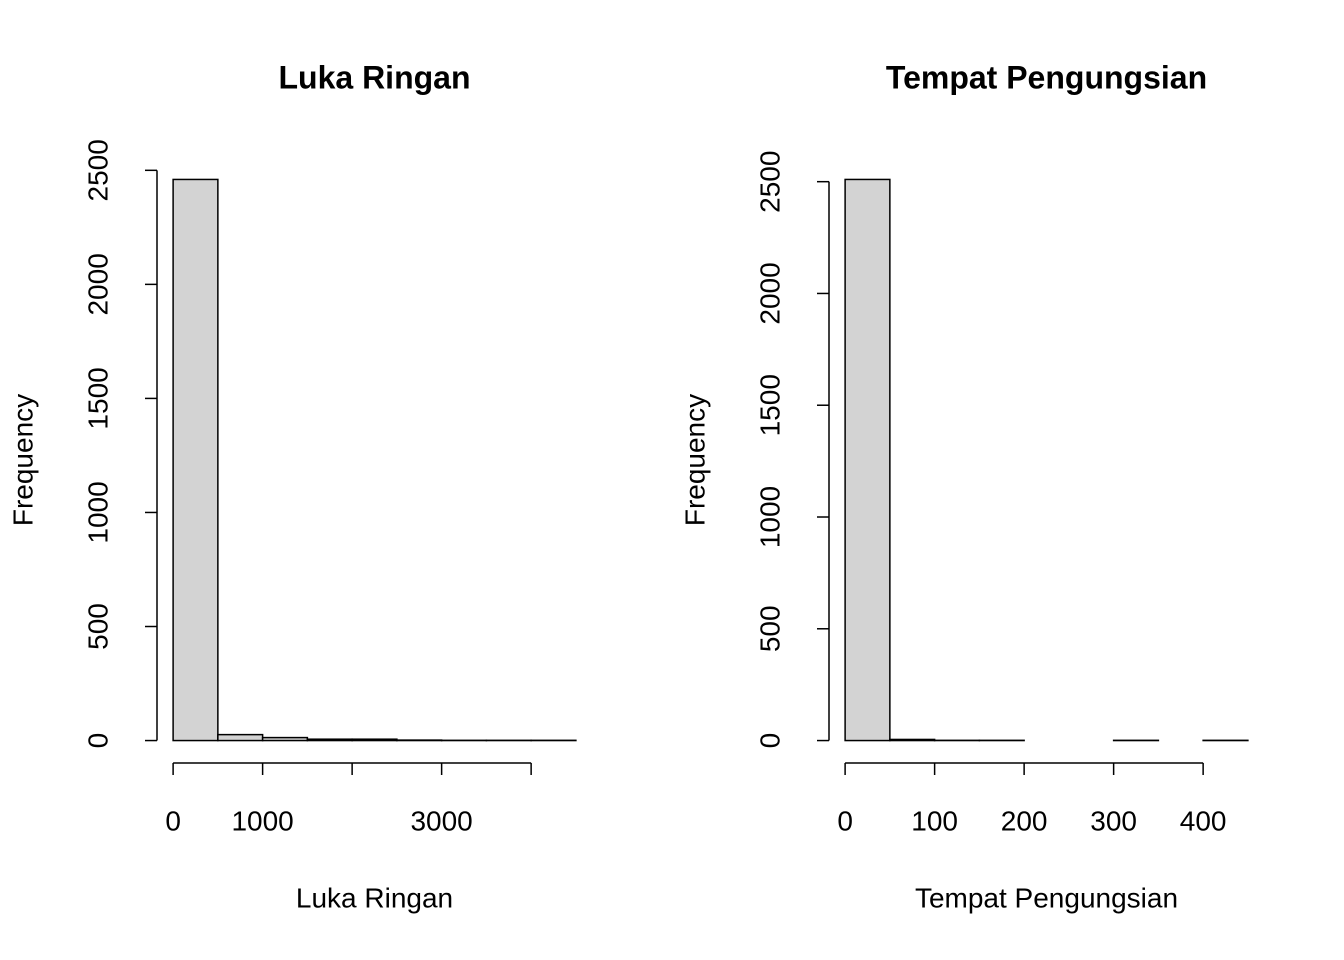 The image size is (1344, 960). What do you see at coordinates (1113, 820) in the screenshot?
I see `x-tick-label: 300` at bounding box center [1113, 820].